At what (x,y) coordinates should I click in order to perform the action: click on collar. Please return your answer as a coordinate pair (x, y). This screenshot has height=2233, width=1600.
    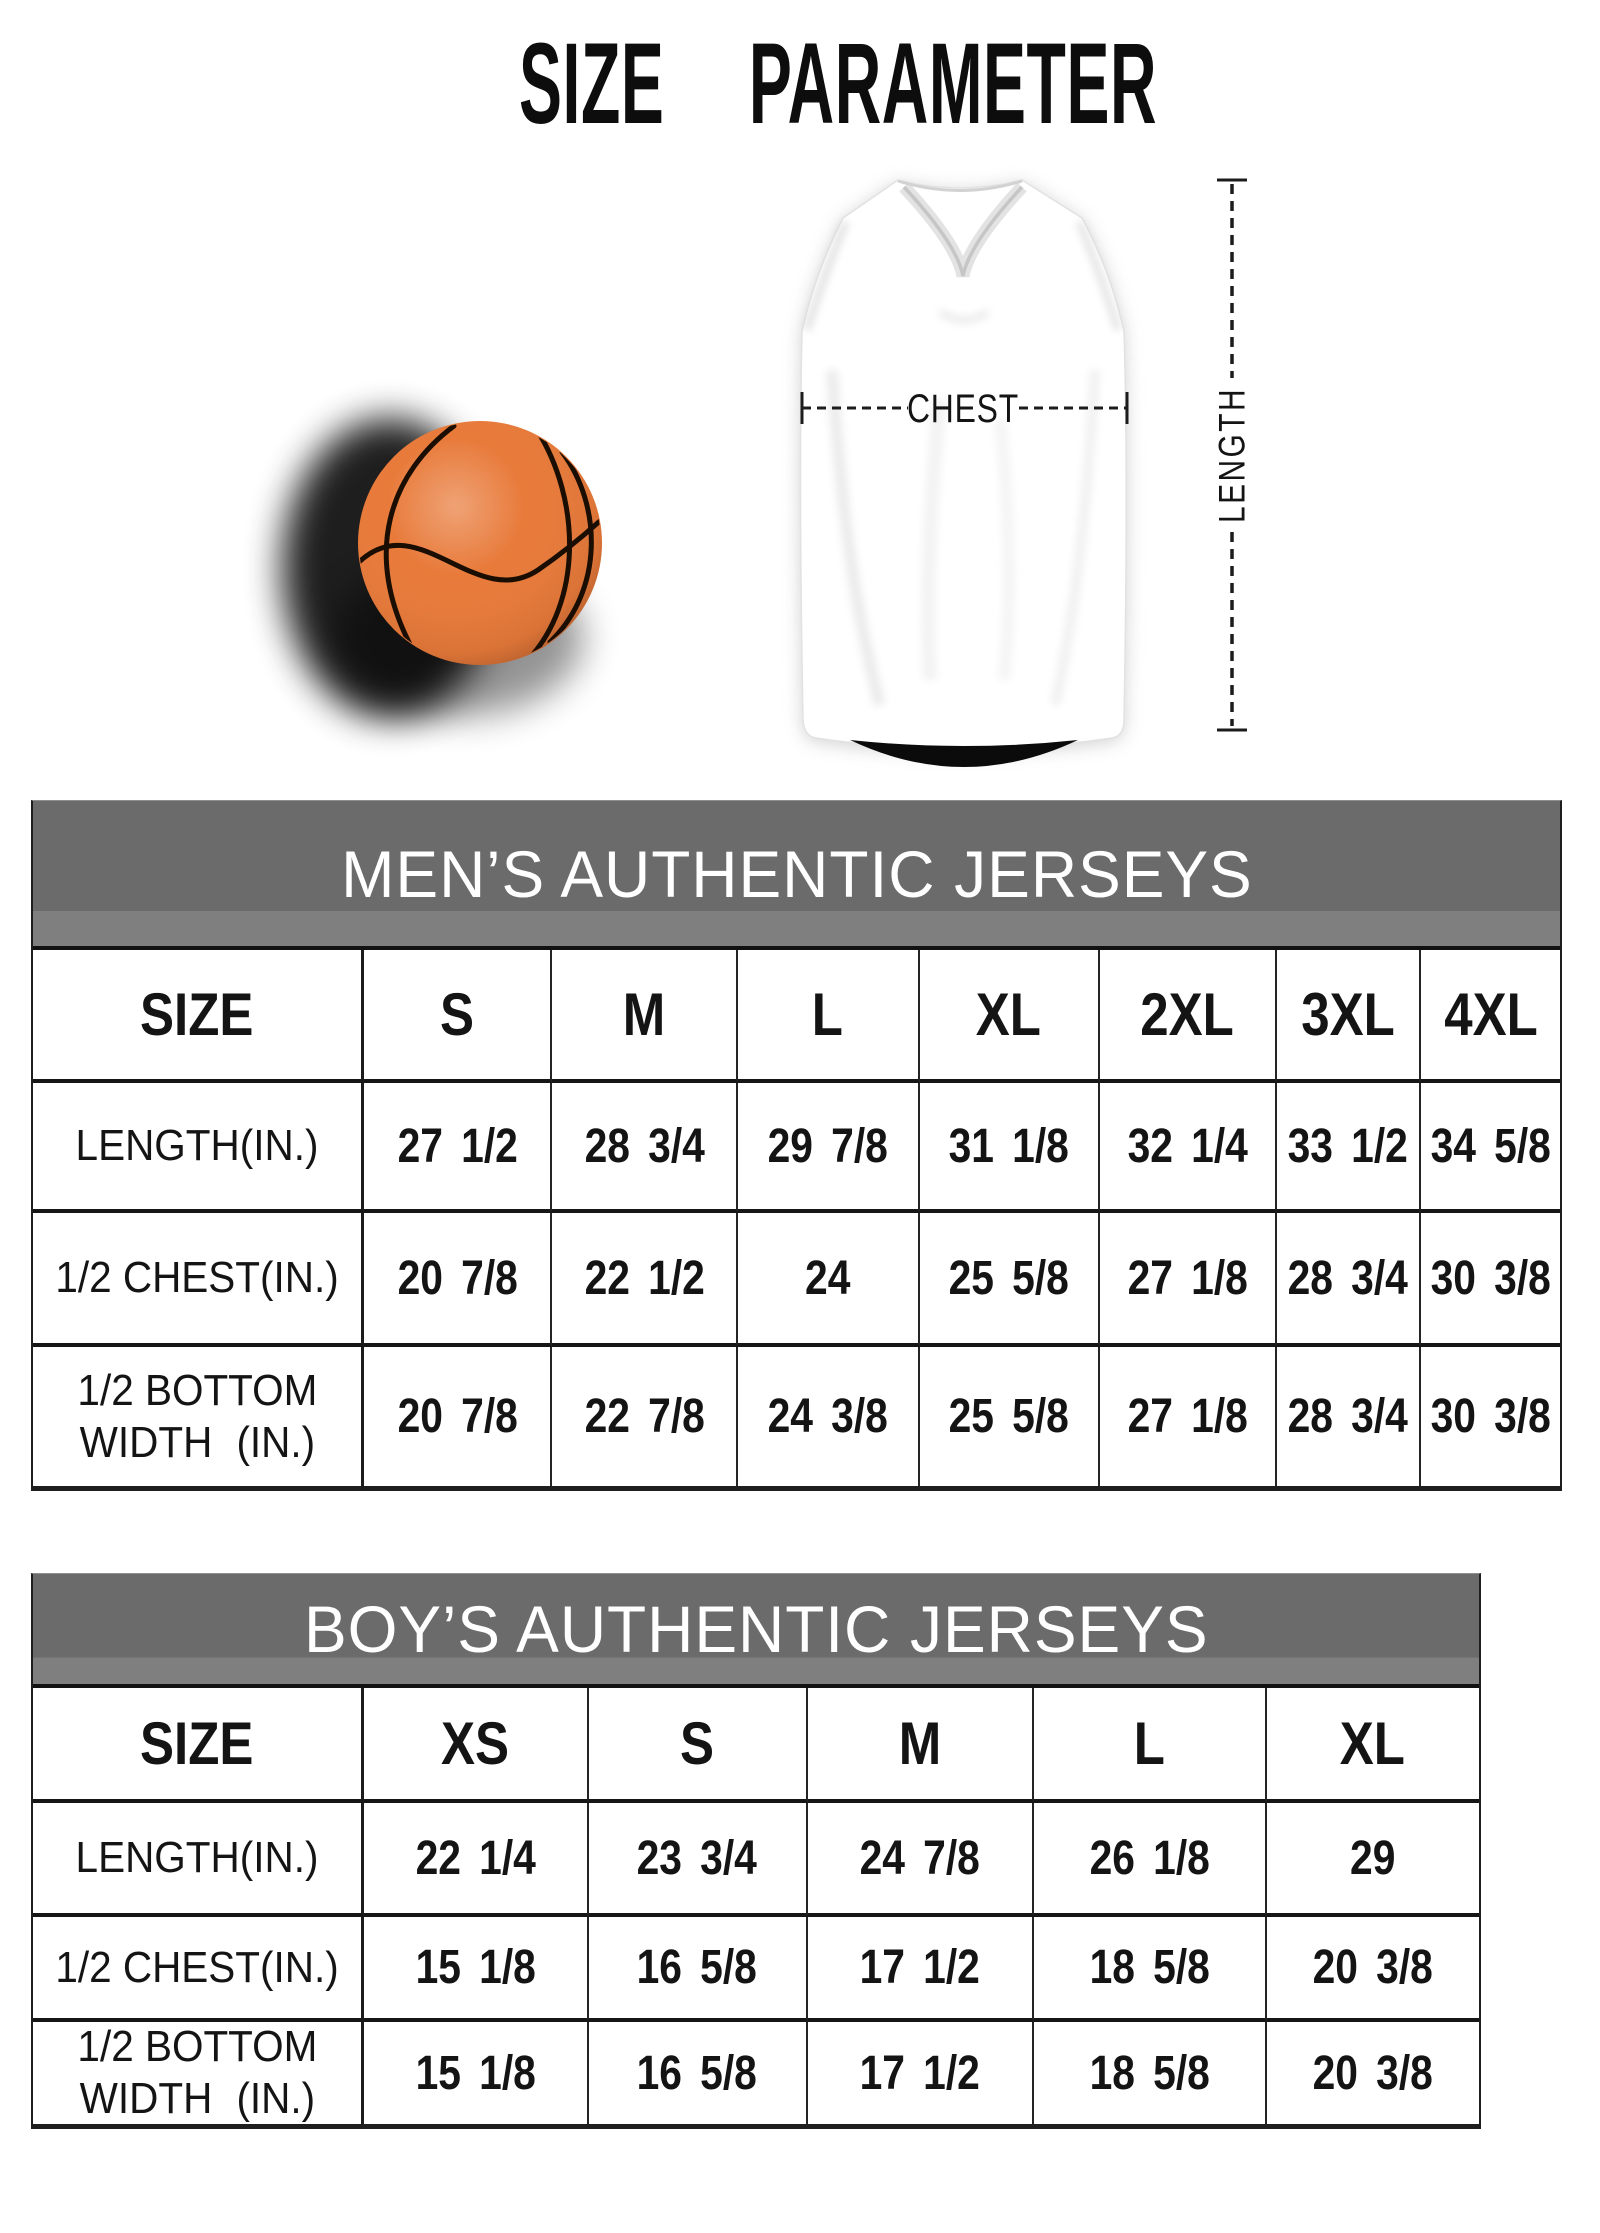
    Looking at the image, I should click on (962, 228).